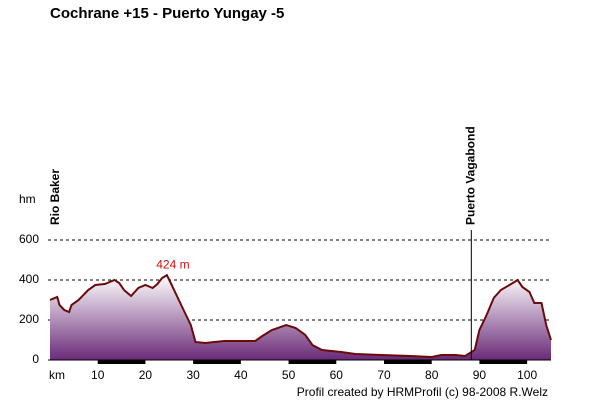  I want to click on x-tick-label: 50, so click(289, 375).